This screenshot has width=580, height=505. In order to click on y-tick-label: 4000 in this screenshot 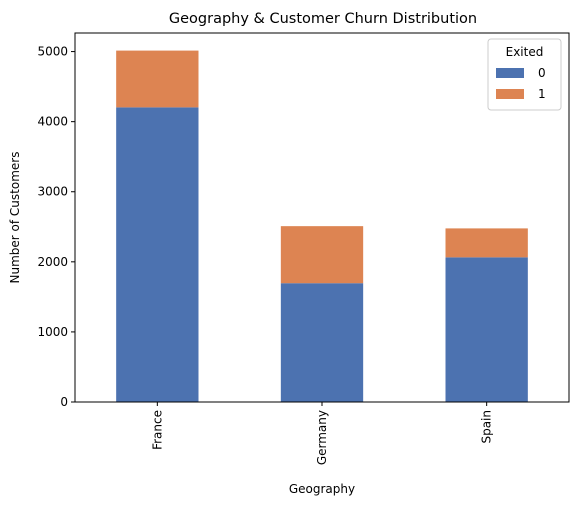, I will do `click(52, 122)`.